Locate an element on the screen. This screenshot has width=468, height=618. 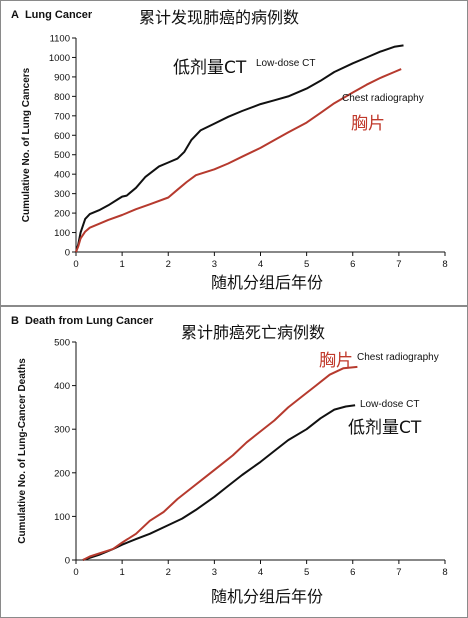
panel-b-x-tick-label: 7 is located at coordinates (398, 572).